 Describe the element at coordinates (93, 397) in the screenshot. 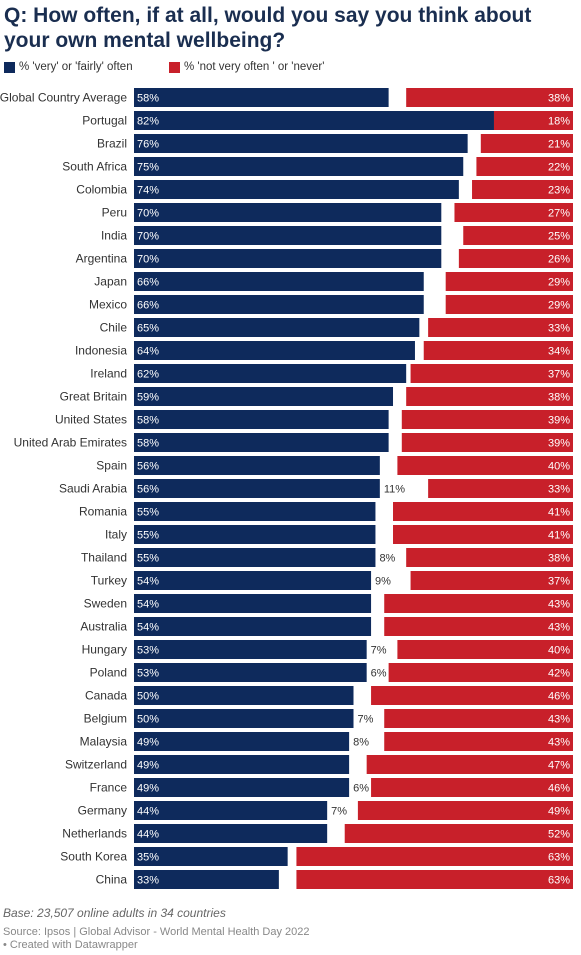

I see `row-label: Great Britain` at that location.